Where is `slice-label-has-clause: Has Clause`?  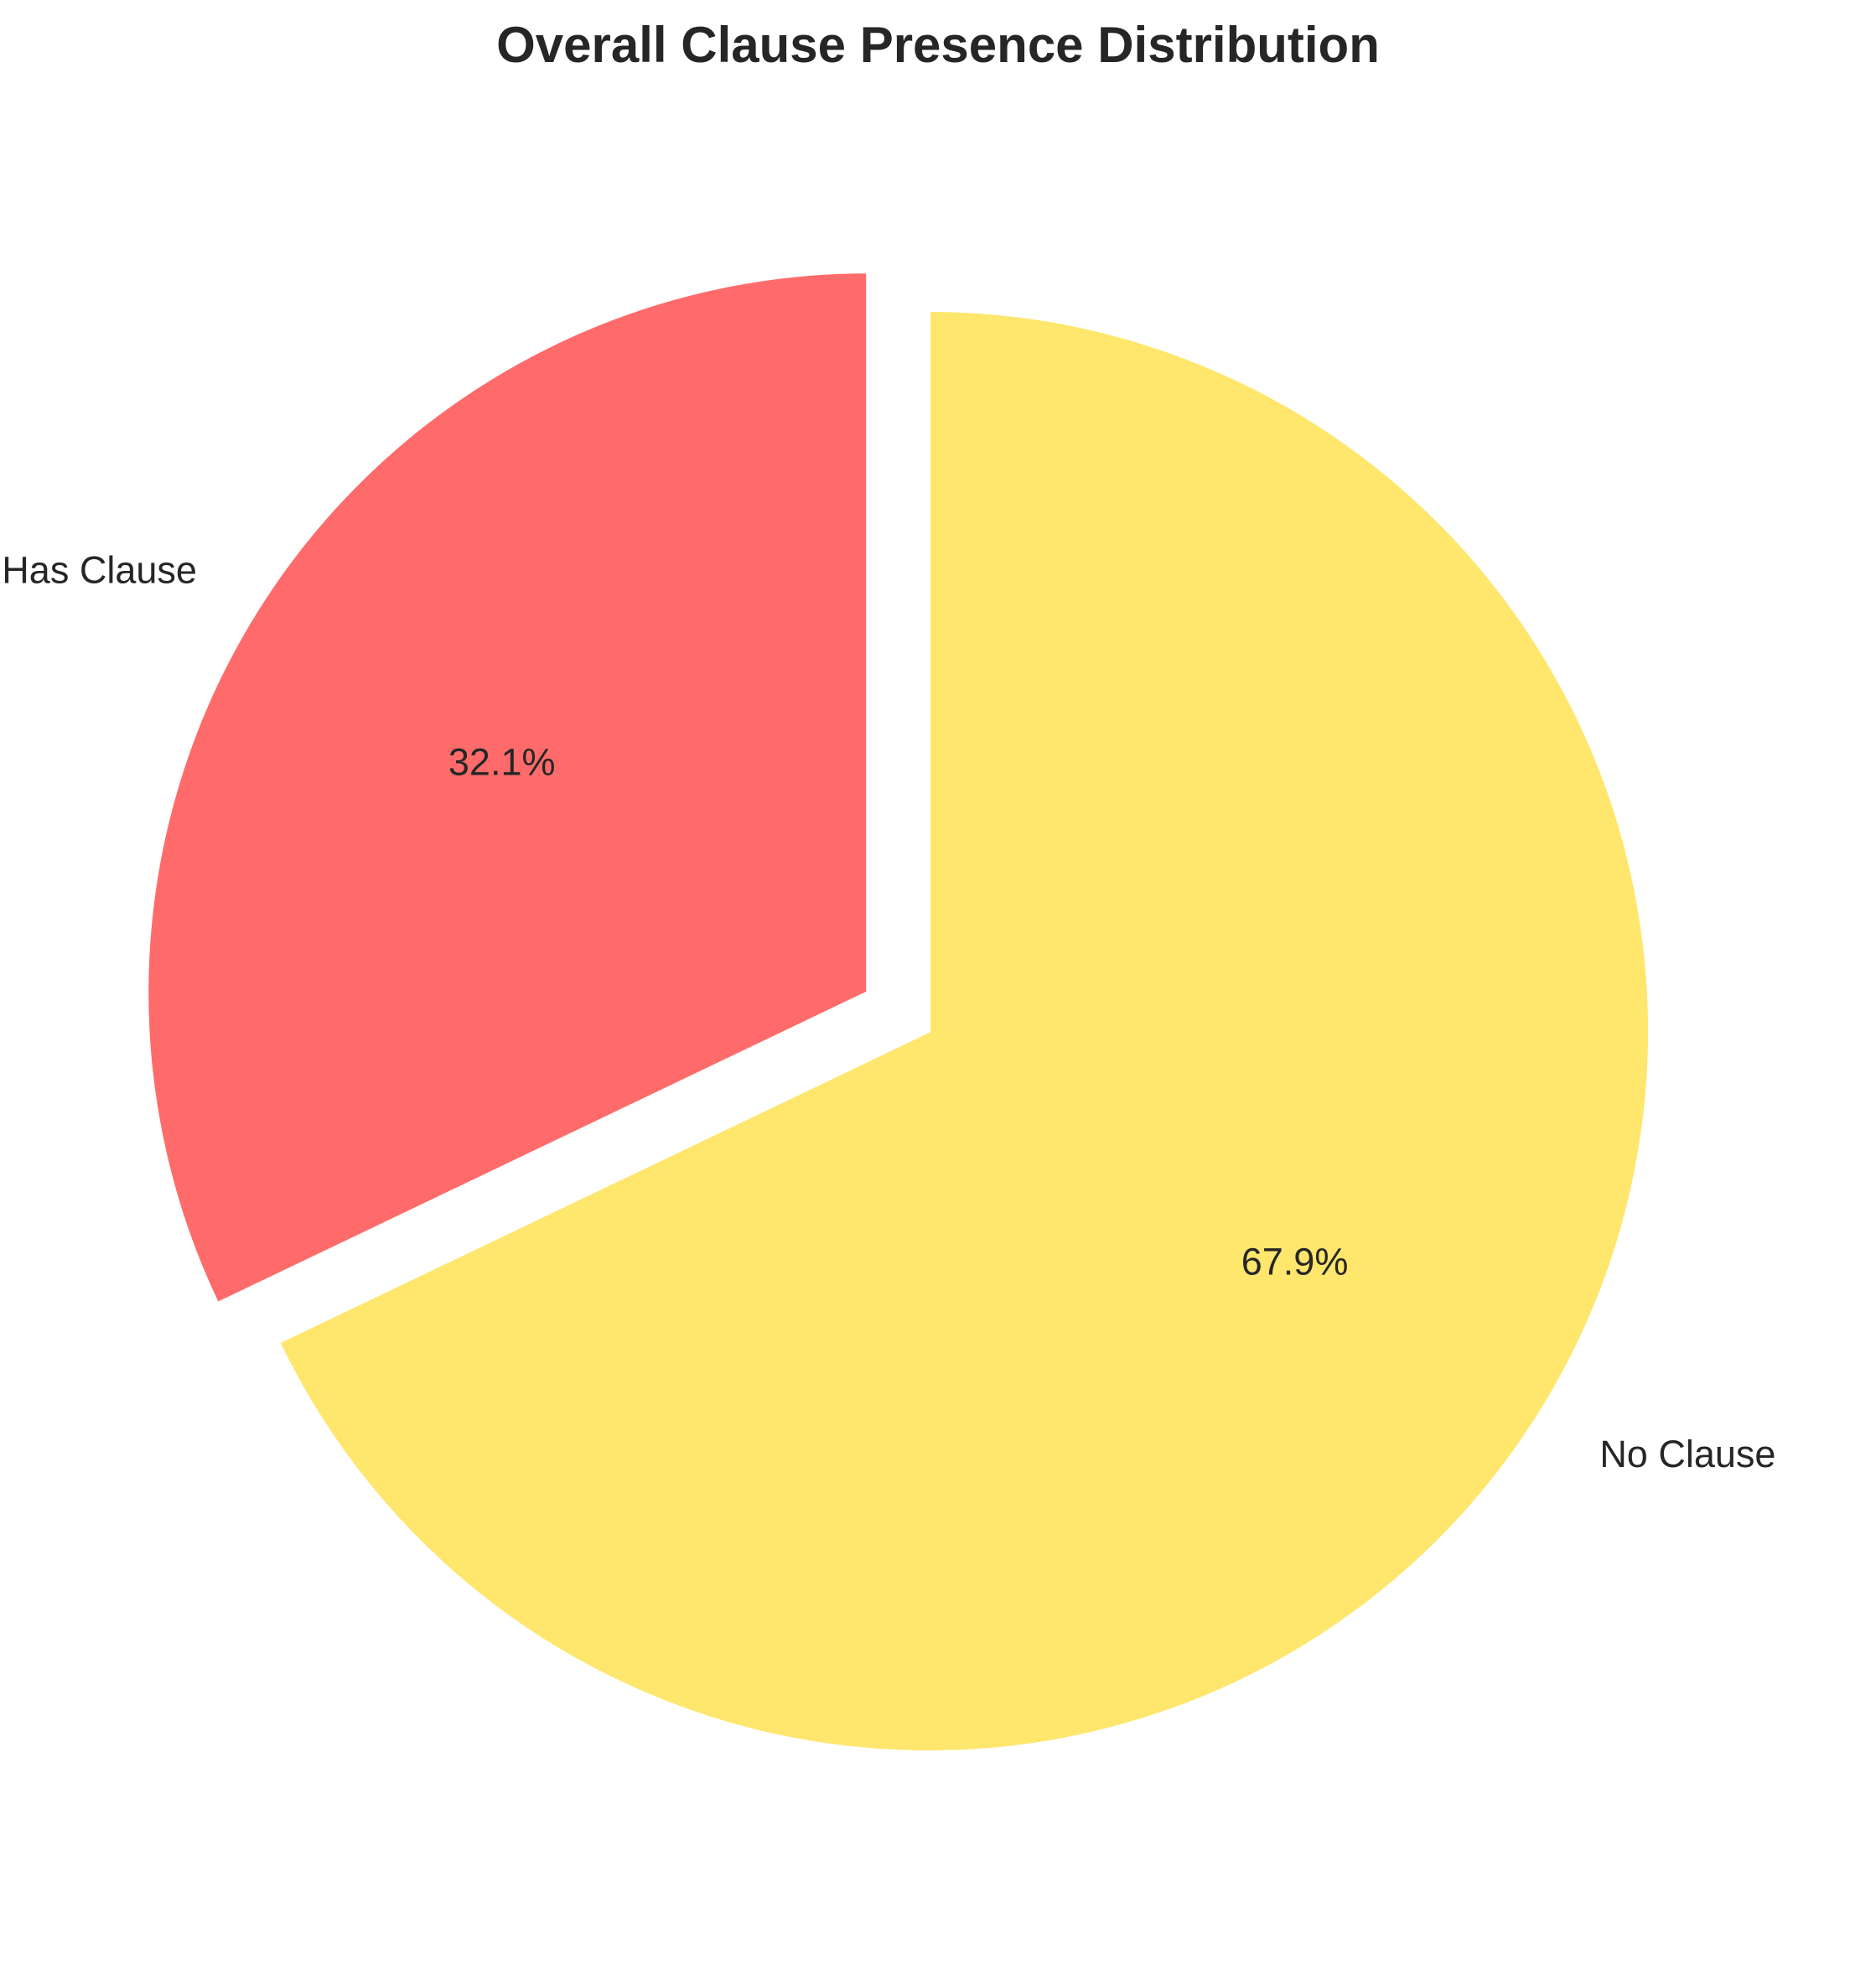 slice-label-has-clause: Has Clause is located at coordinates (99, 569).